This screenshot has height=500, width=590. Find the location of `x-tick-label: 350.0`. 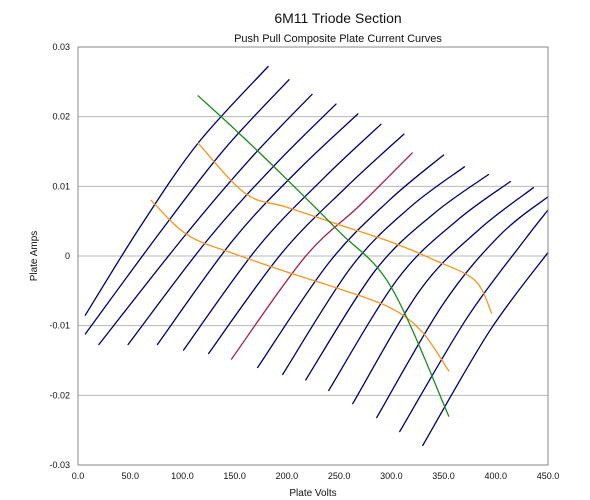

x-tick-label: 350.0 is located at coordinates (443, 476).